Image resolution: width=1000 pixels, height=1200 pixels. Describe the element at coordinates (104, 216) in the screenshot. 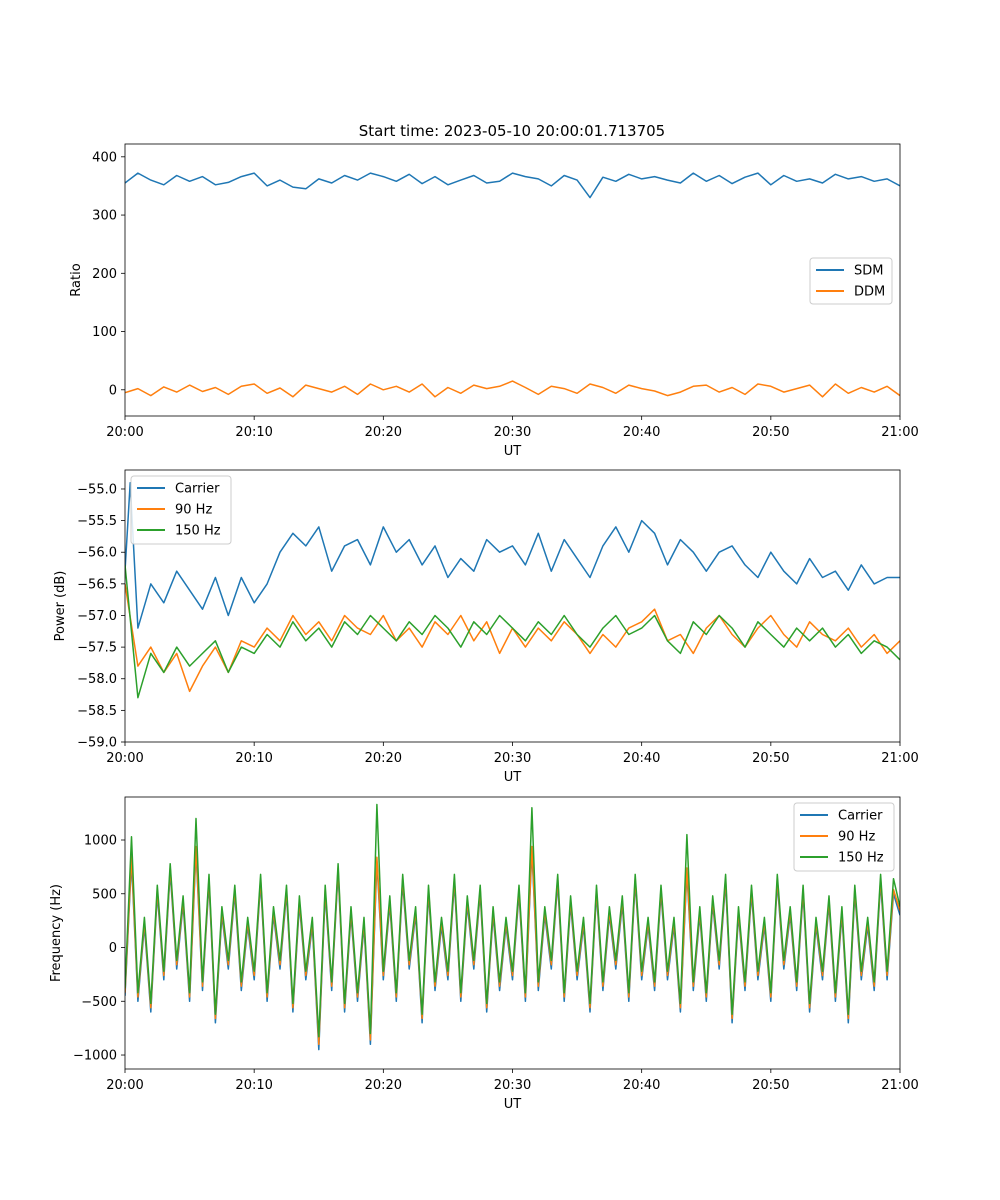

I see `y-tick-label: 300` at that location.